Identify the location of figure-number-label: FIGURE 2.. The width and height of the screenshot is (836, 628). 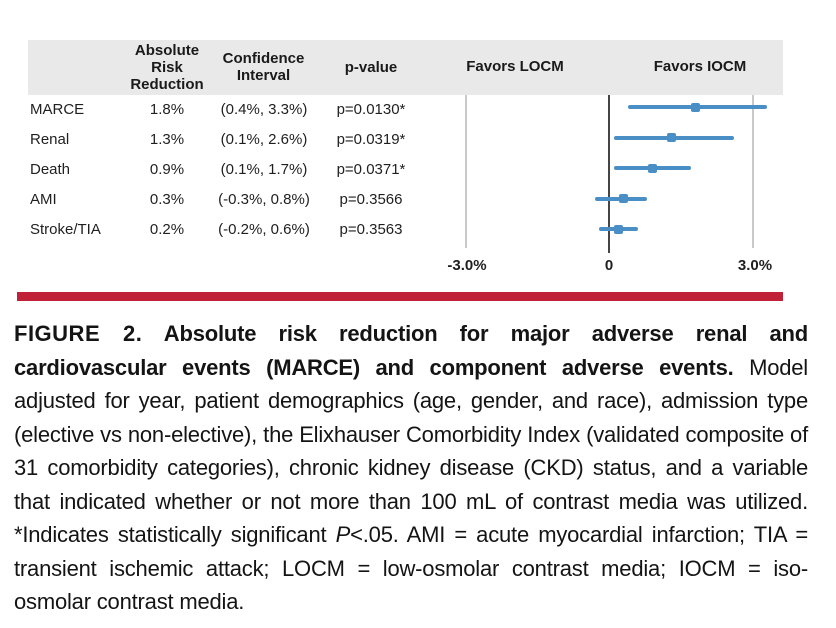
(78, 333).